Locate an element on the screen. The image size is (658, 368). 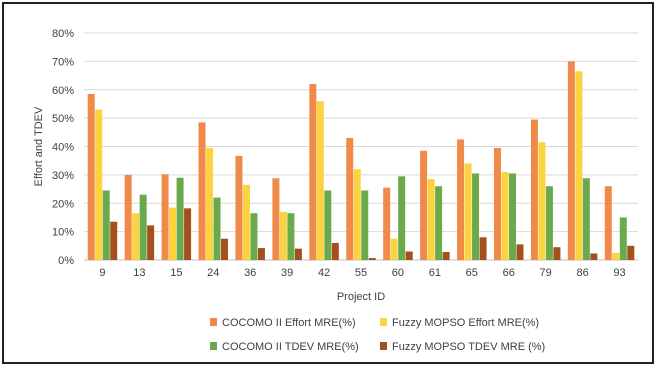
x-tick-label: 93 is located at coordinates (619, 273).